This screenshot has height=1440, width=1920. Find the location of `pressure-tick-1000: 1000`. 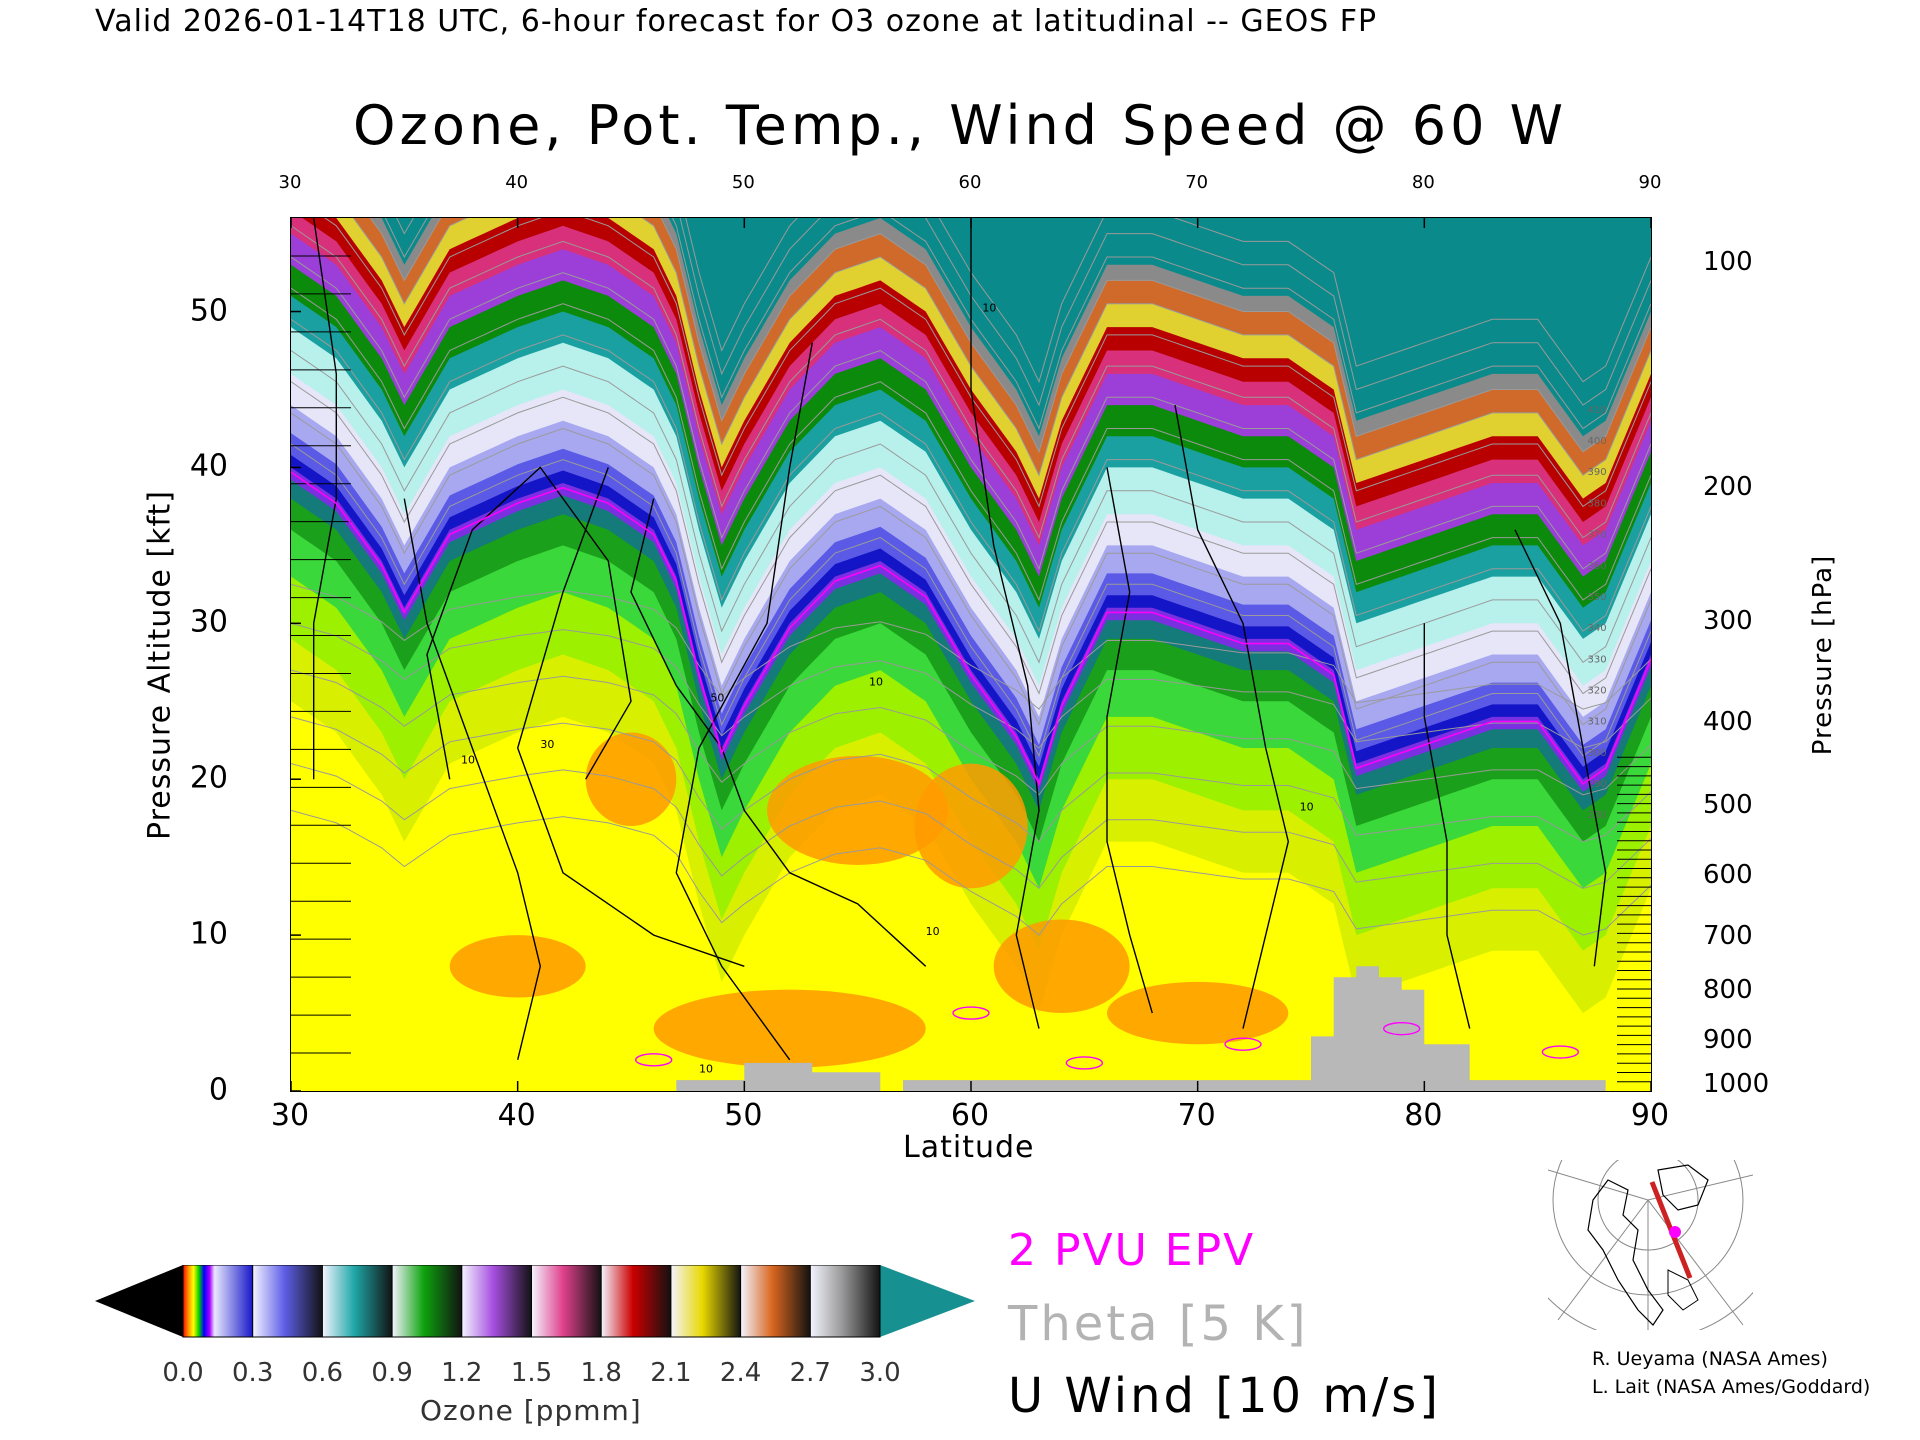

pressure-tick-1000: 1000 is located at coordinates (1736, 1083).